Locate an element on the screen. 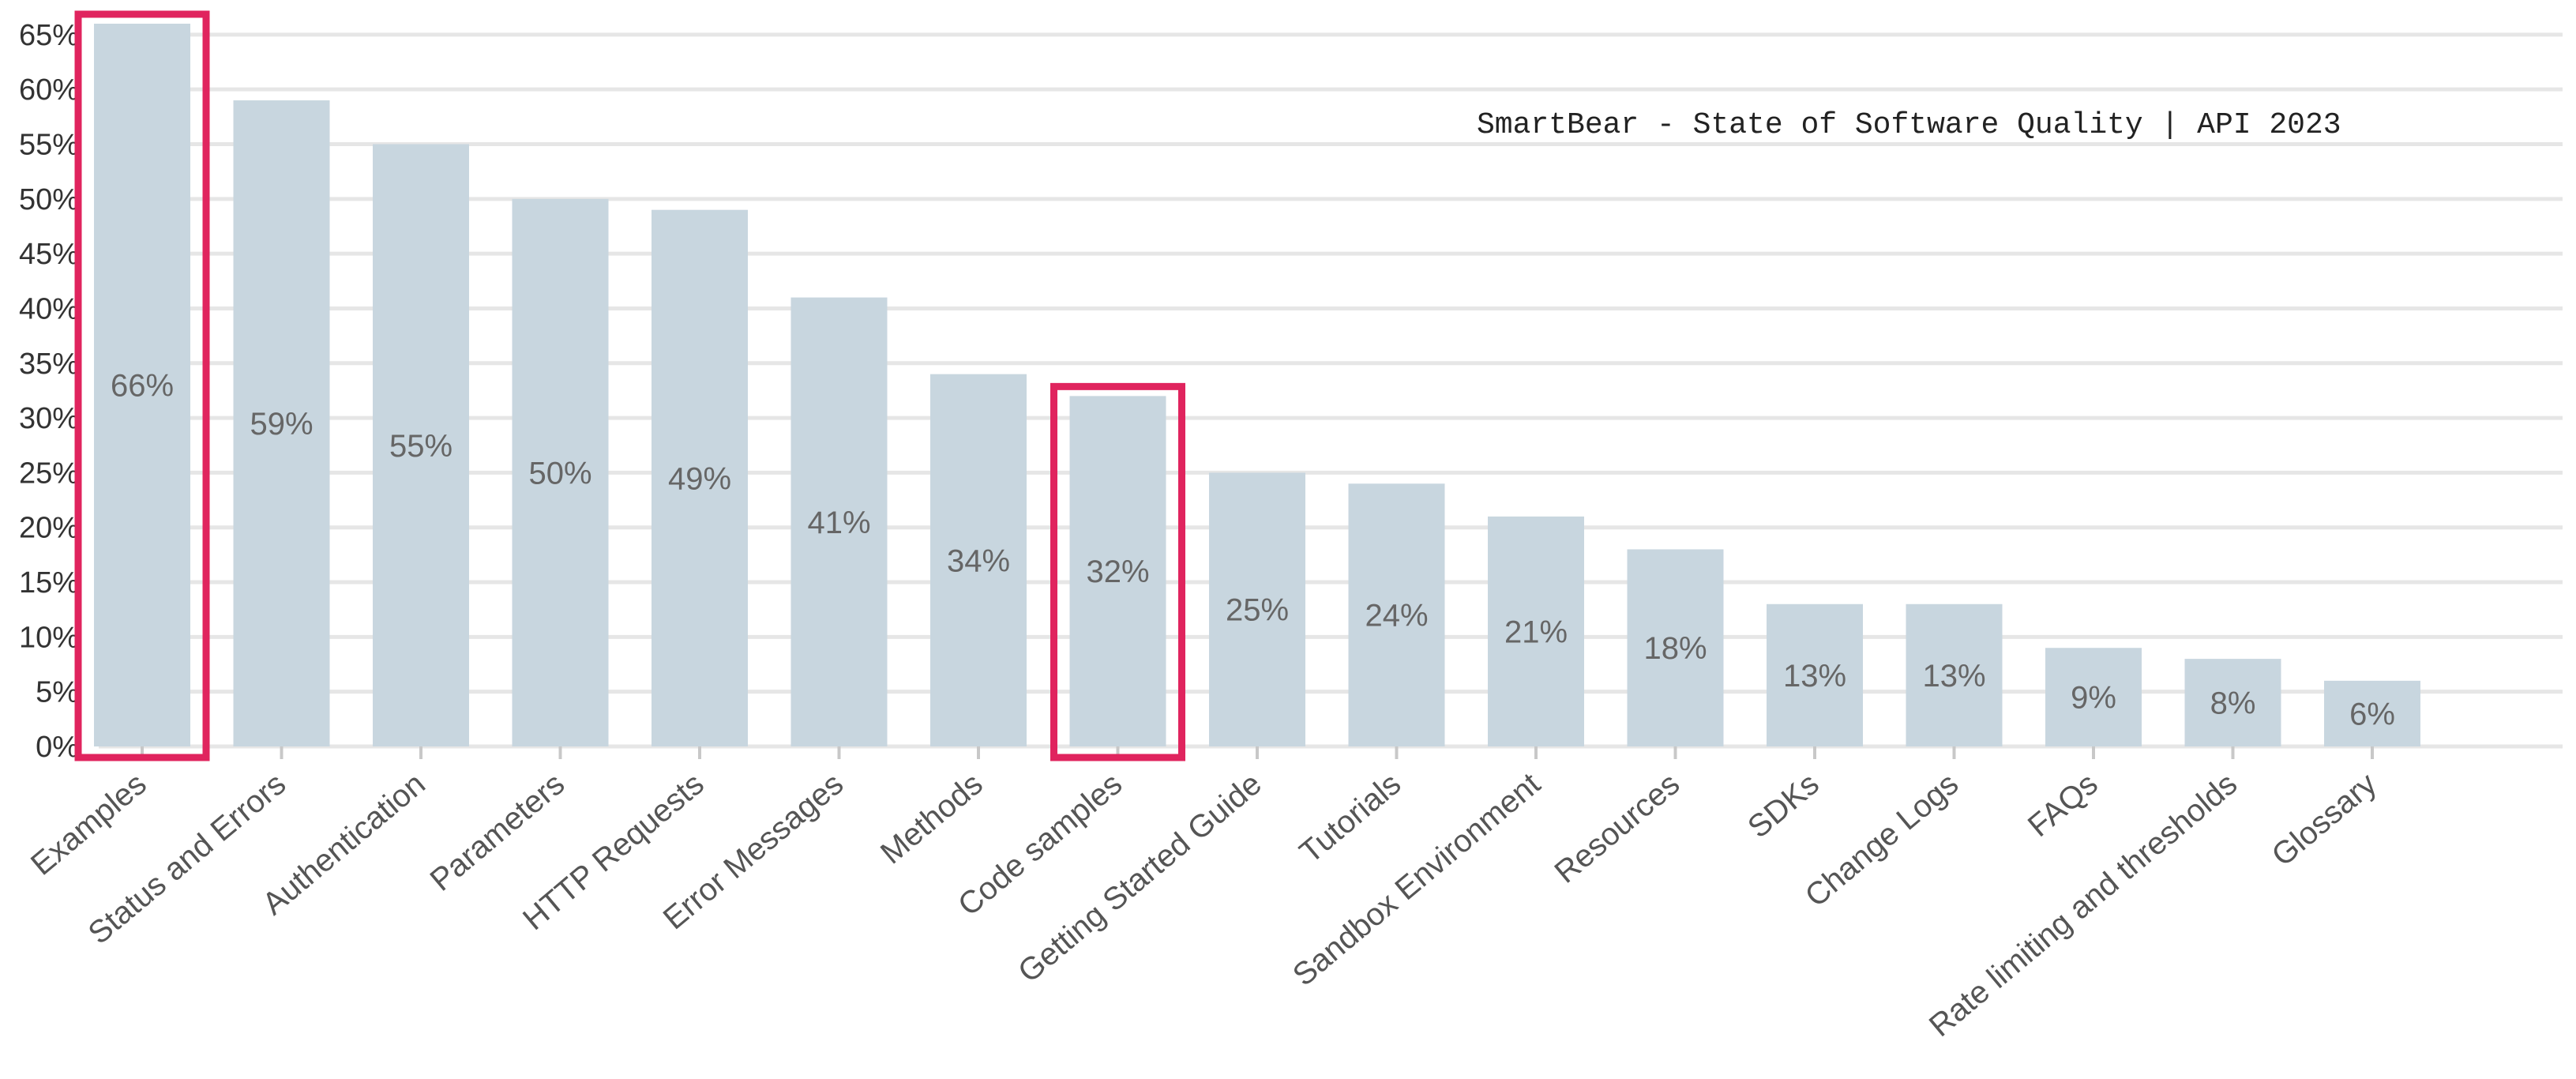 The image size is (2576, 1079). data-label: 8% is located at coordinates (2233, 703).